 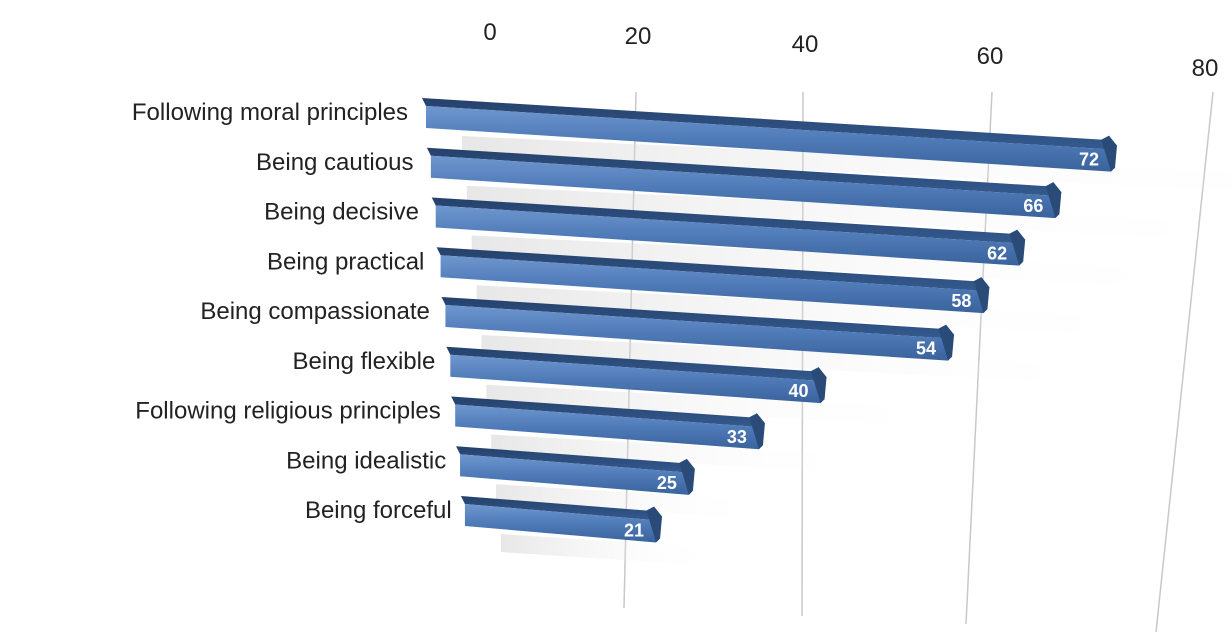 I want to click on bar: 72, so click(x=769, y=135).